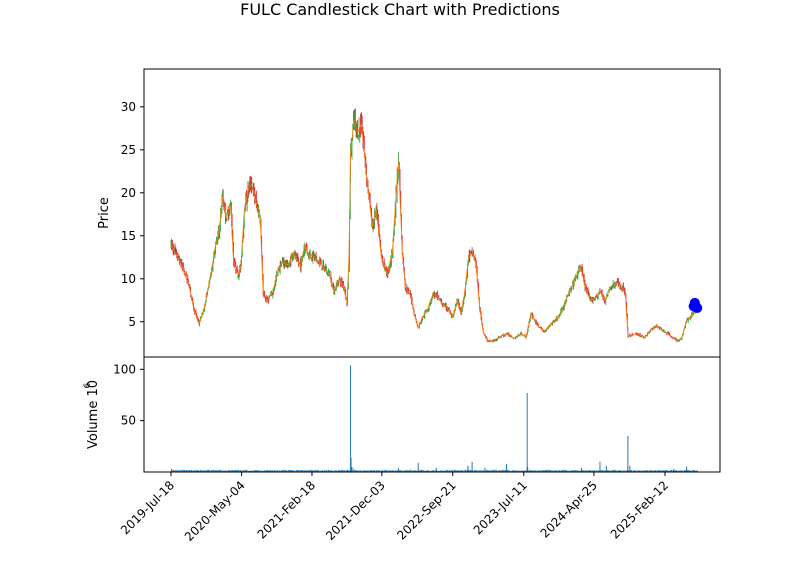  I want to click on price-ytick-label-2: 15, so click(128, 236).